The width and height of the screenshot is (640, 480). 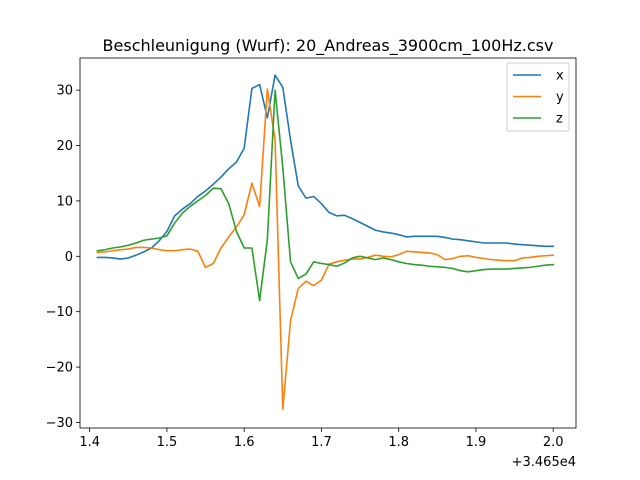 What do you see at coordinates (553, 442) in the screenshot?
I see `x-tick-label: 2.0` at bounding box center [553, 442].